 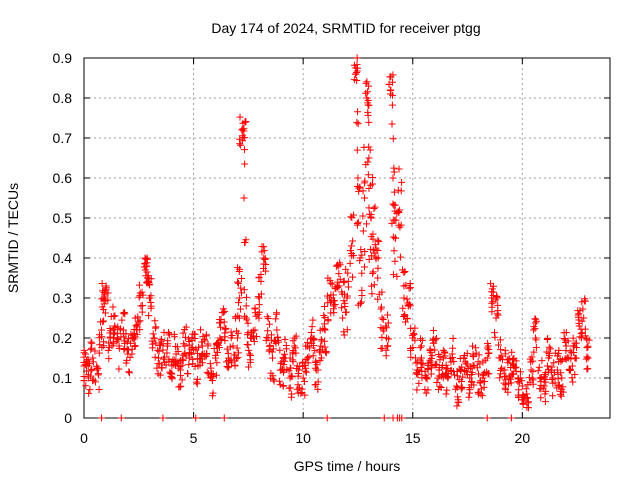 I want to click on x-tick-label: 10, so click(x=303, y=438).